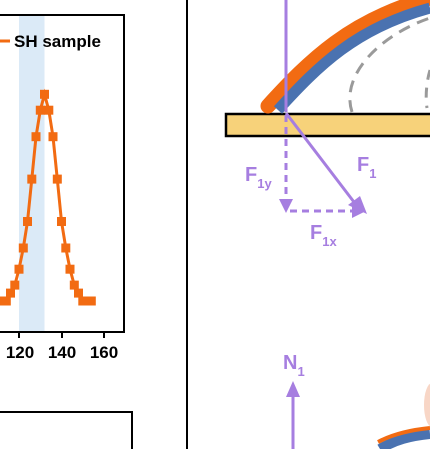 Image resolution: width=430 pixels, height=449 pixels. I want to click on lower-film-edge, so click(403, 435).